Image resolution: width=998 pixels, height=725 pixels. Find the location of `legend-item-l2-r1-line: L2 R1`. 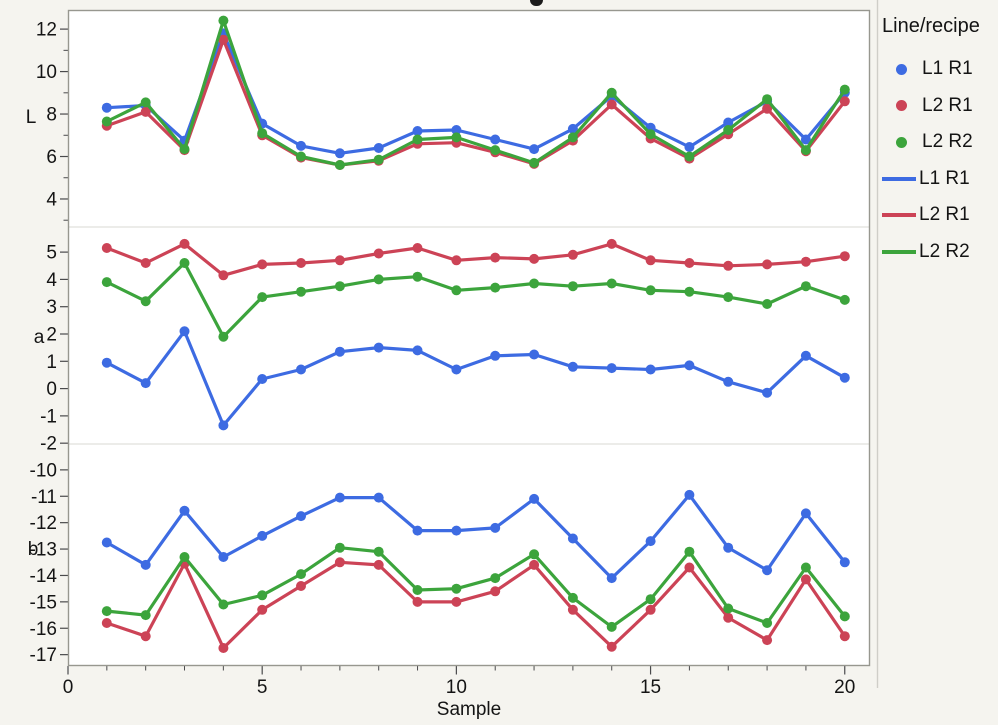

legend-item-l2-r1-line: L2 R1 is located at coordinates (939, 215).